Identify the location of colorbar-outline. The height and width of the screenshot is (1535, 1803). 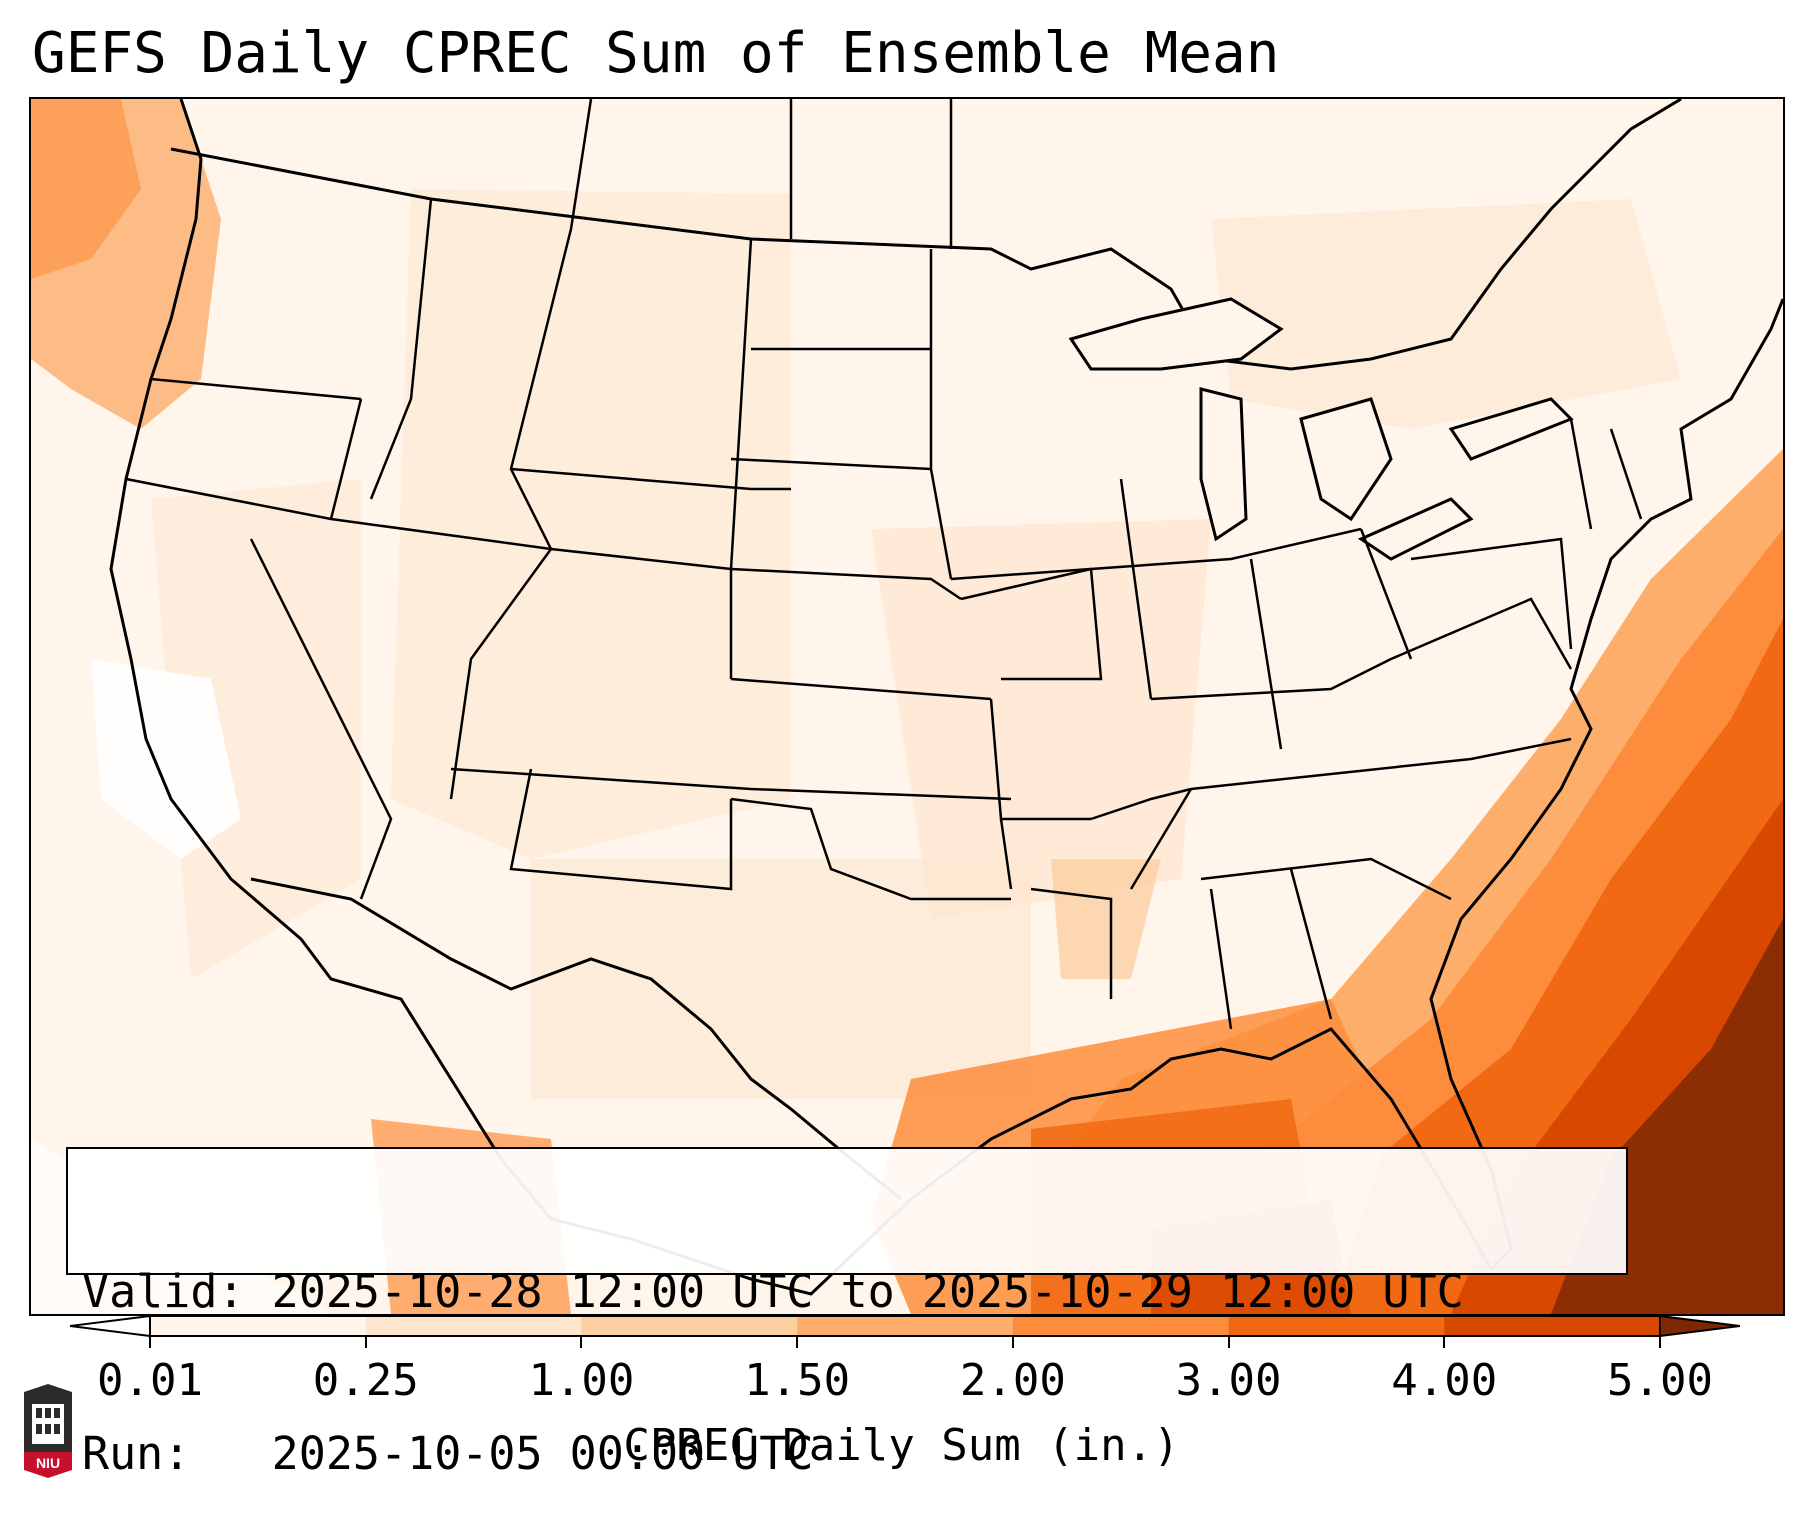
(905, 1326).